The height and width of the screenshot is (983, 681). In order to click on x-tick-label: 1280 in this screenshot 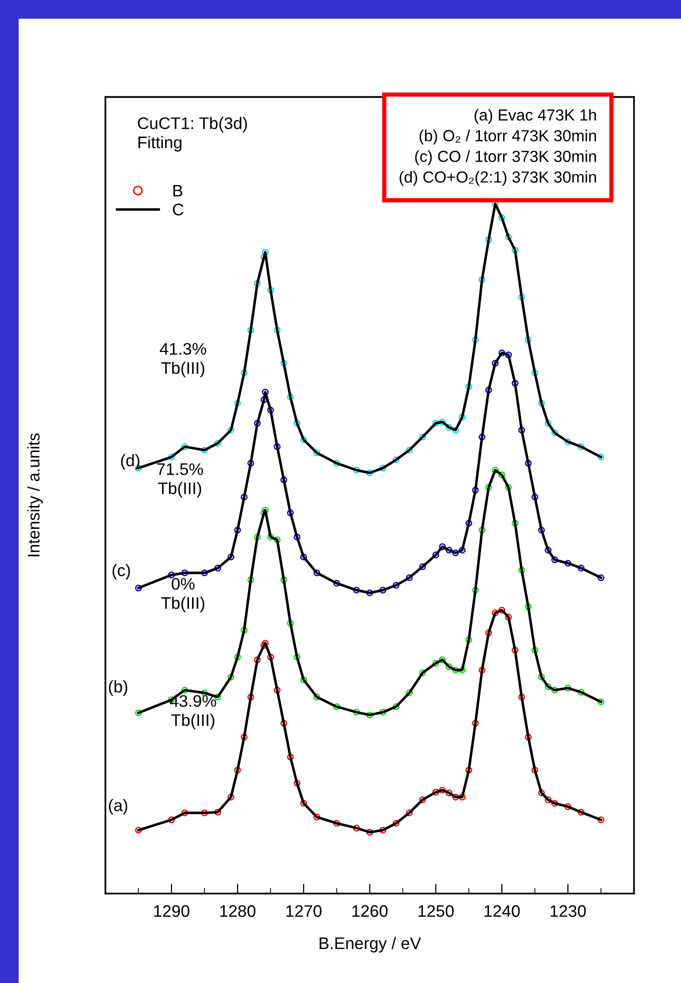, I will do `click(238, 911)`.